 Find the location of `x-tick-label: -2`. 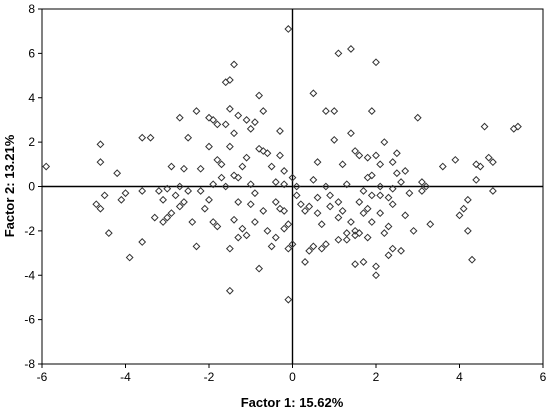

x-tick-label: -2 is located at coordinates (209, 377).